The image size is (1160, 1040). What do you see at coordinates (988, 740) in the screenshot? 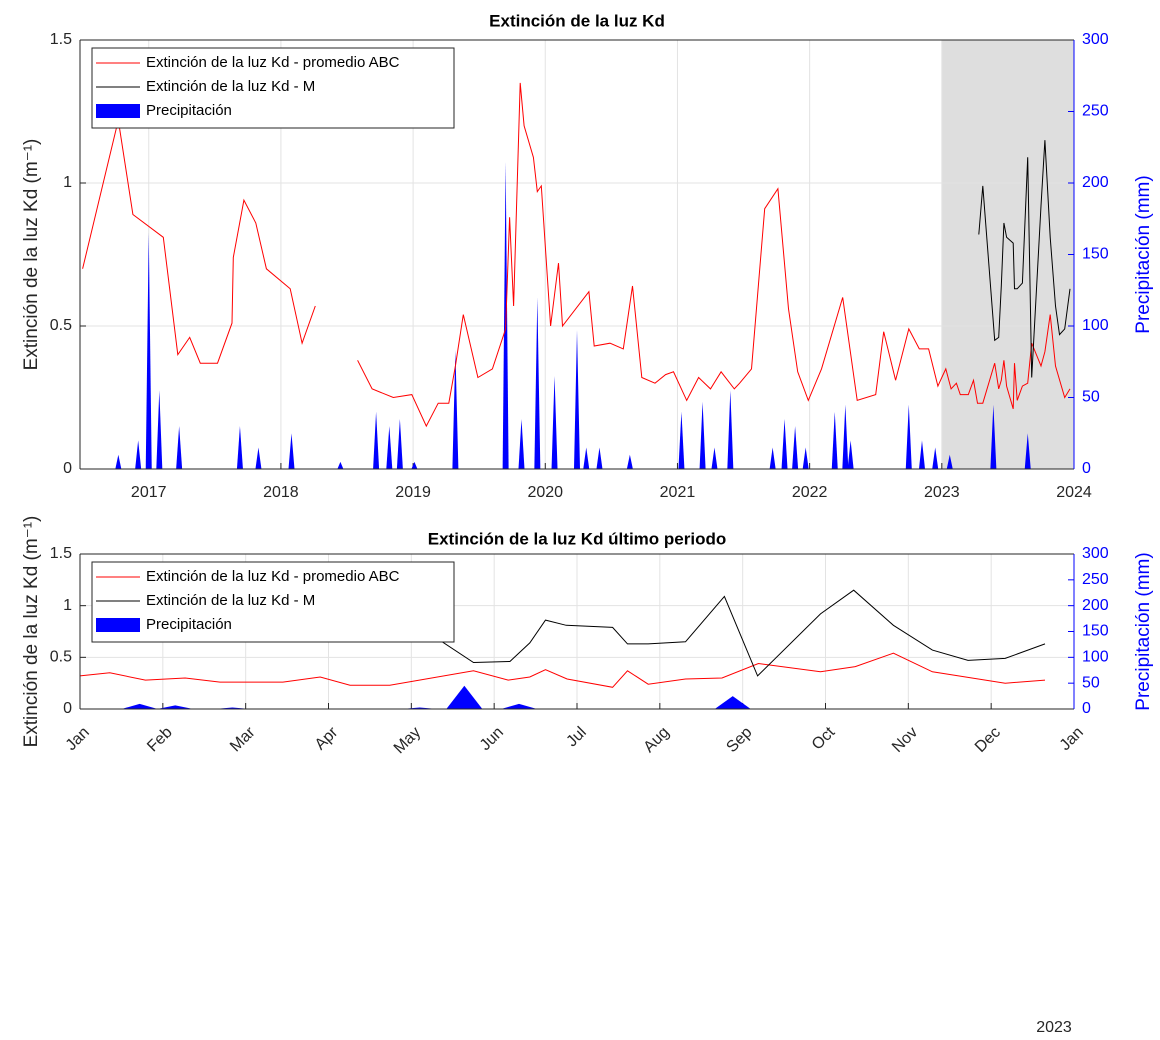
I see `x-tick-label: Dec` at bounding box center [988, 740].